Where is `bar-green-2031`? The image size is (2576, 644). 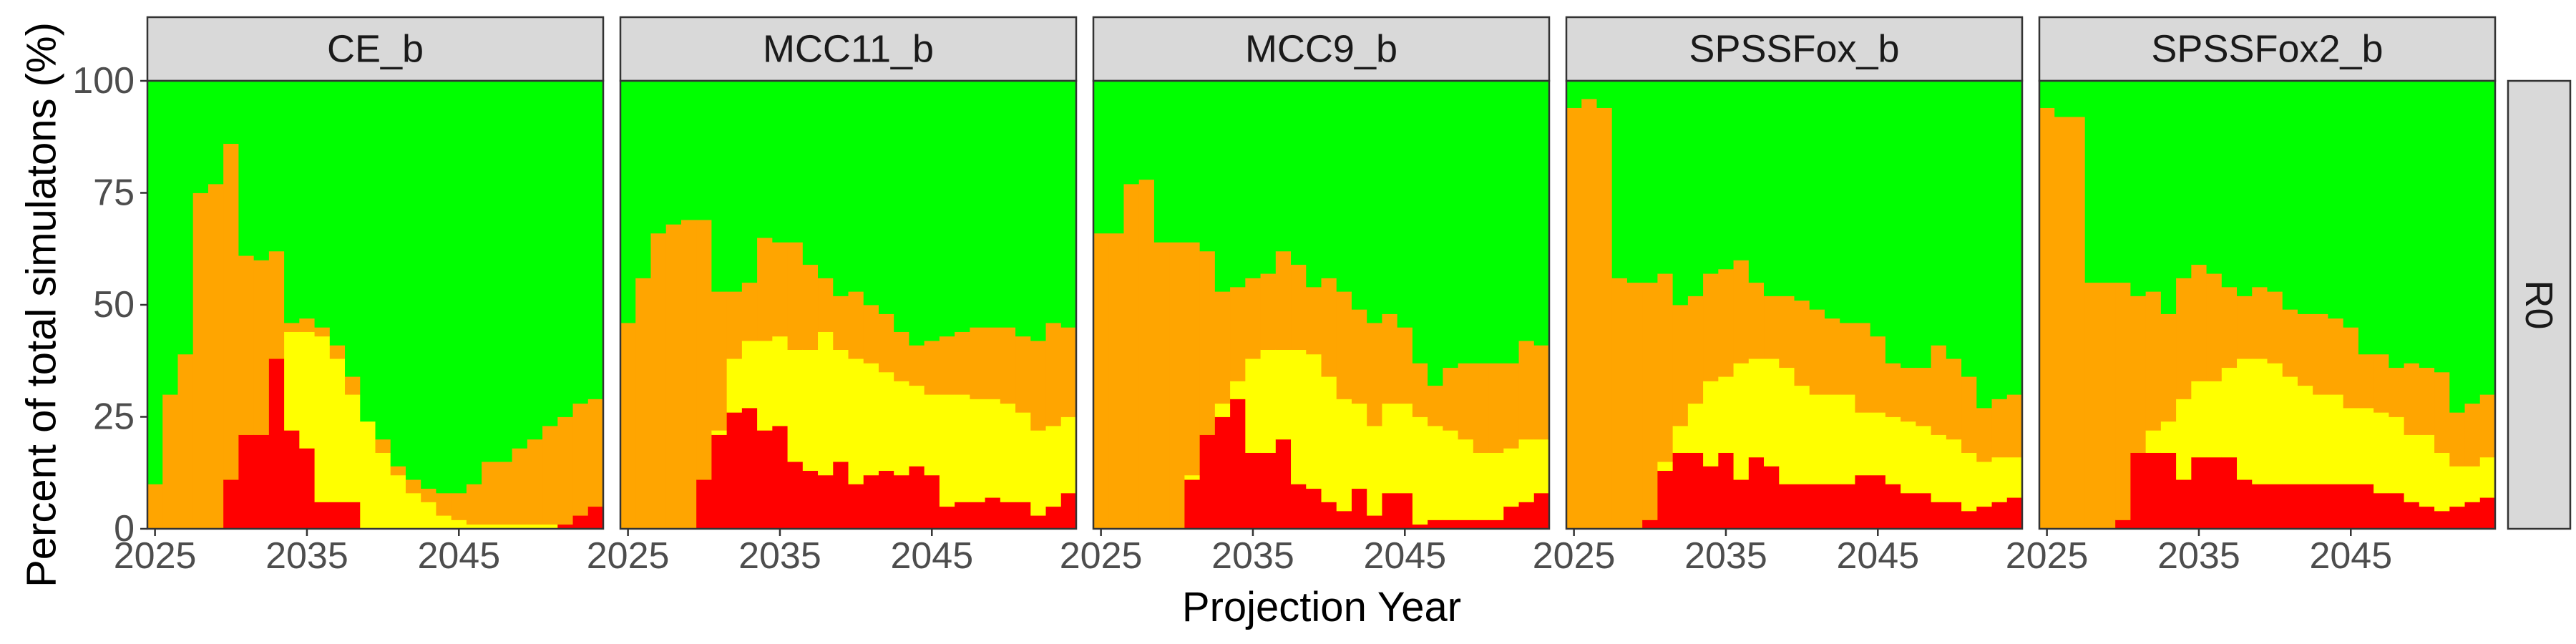
bar-green-2031 is located at coordinates (719, 186).